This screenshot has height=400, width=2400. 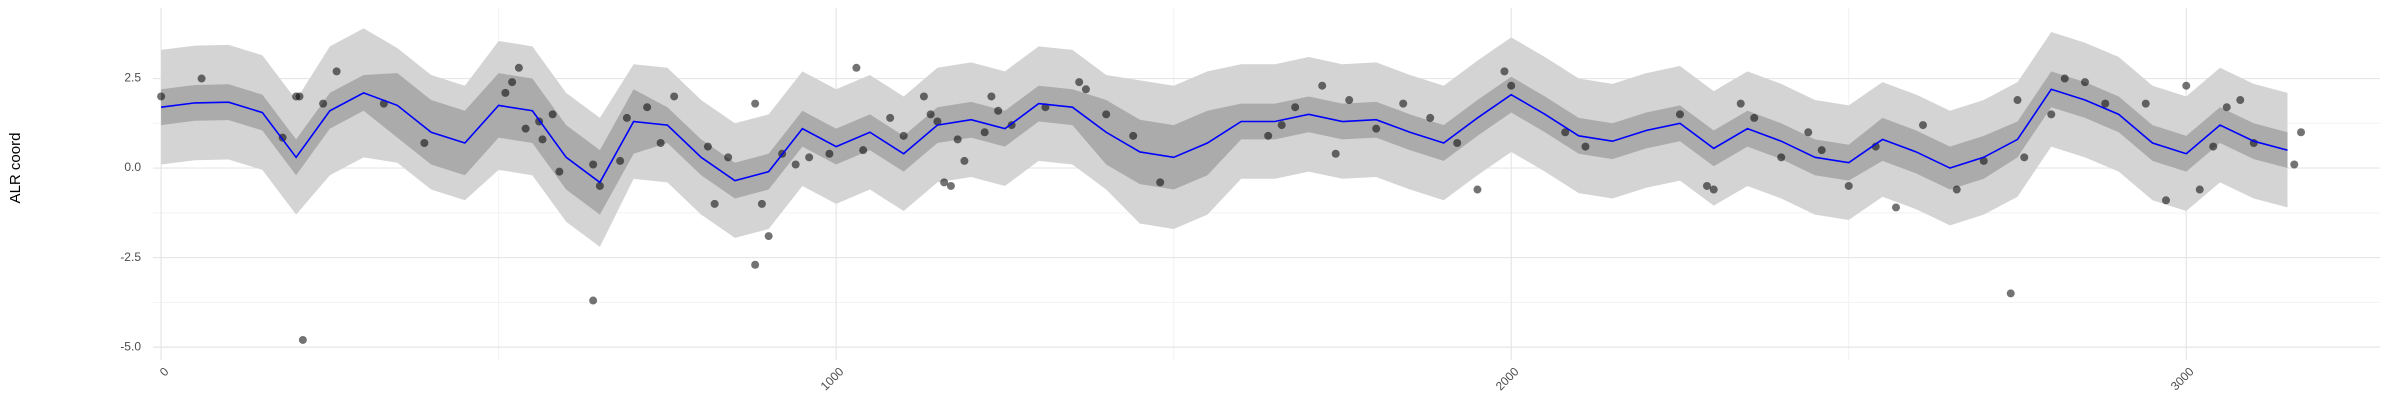 I want to click on y-axis-title: ALR coord, so click(x=15, y=168).